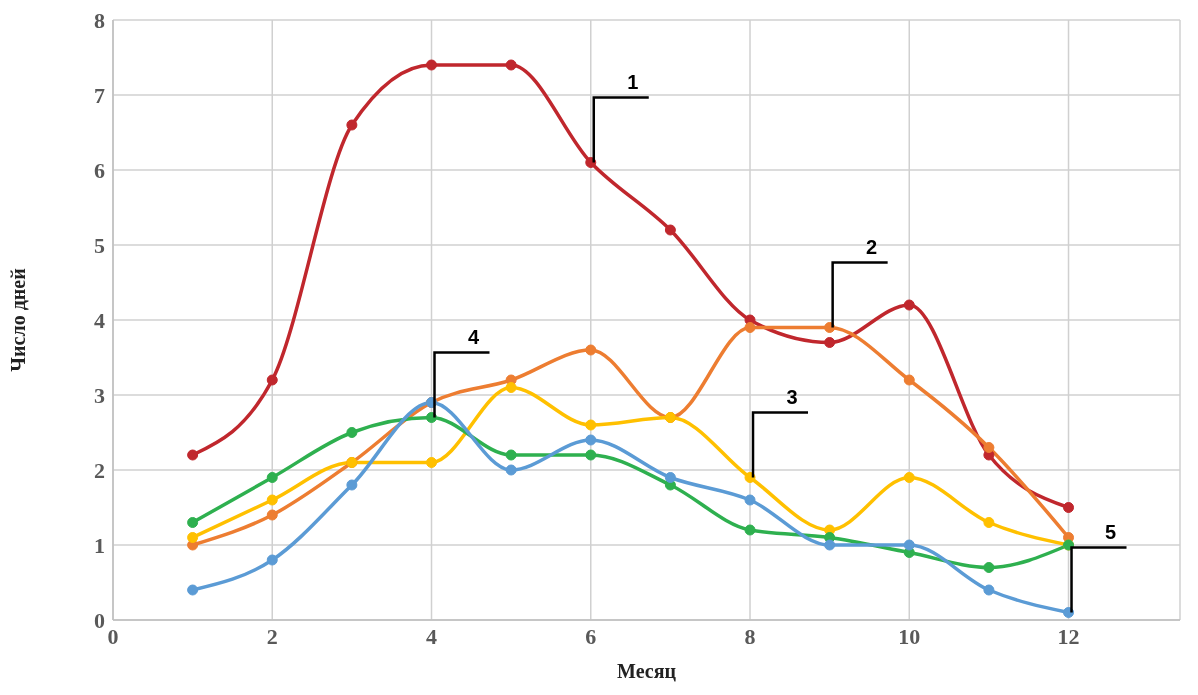 This screenshot has width=1198, height=695. Describe the element at coordinates (792, 396) in the screenshot. I see `annotation: 3` at that location.